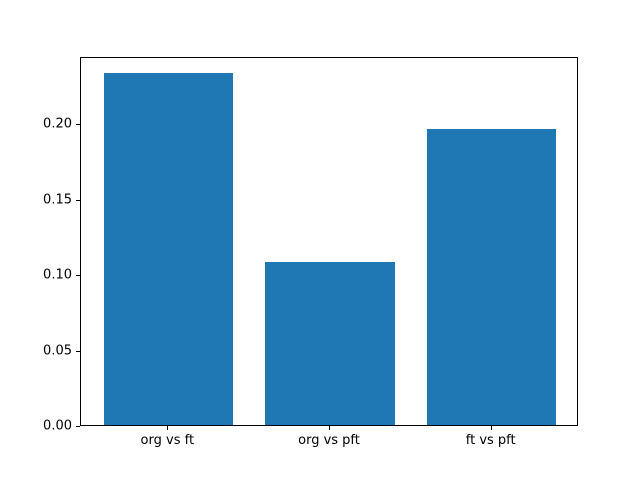 The height and width of the screenshot is (480, 640). What do you see at coordinates (168, 249) in the screenshot?
I see `bar-org-vs-ft` at bounding box center [168, 249].